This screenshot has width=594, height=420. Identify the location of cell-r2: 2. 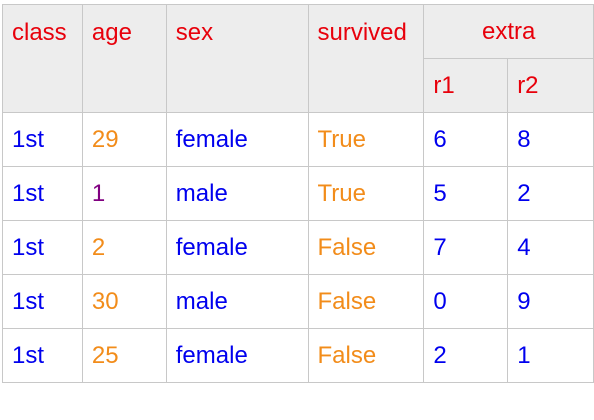
(550, 193).